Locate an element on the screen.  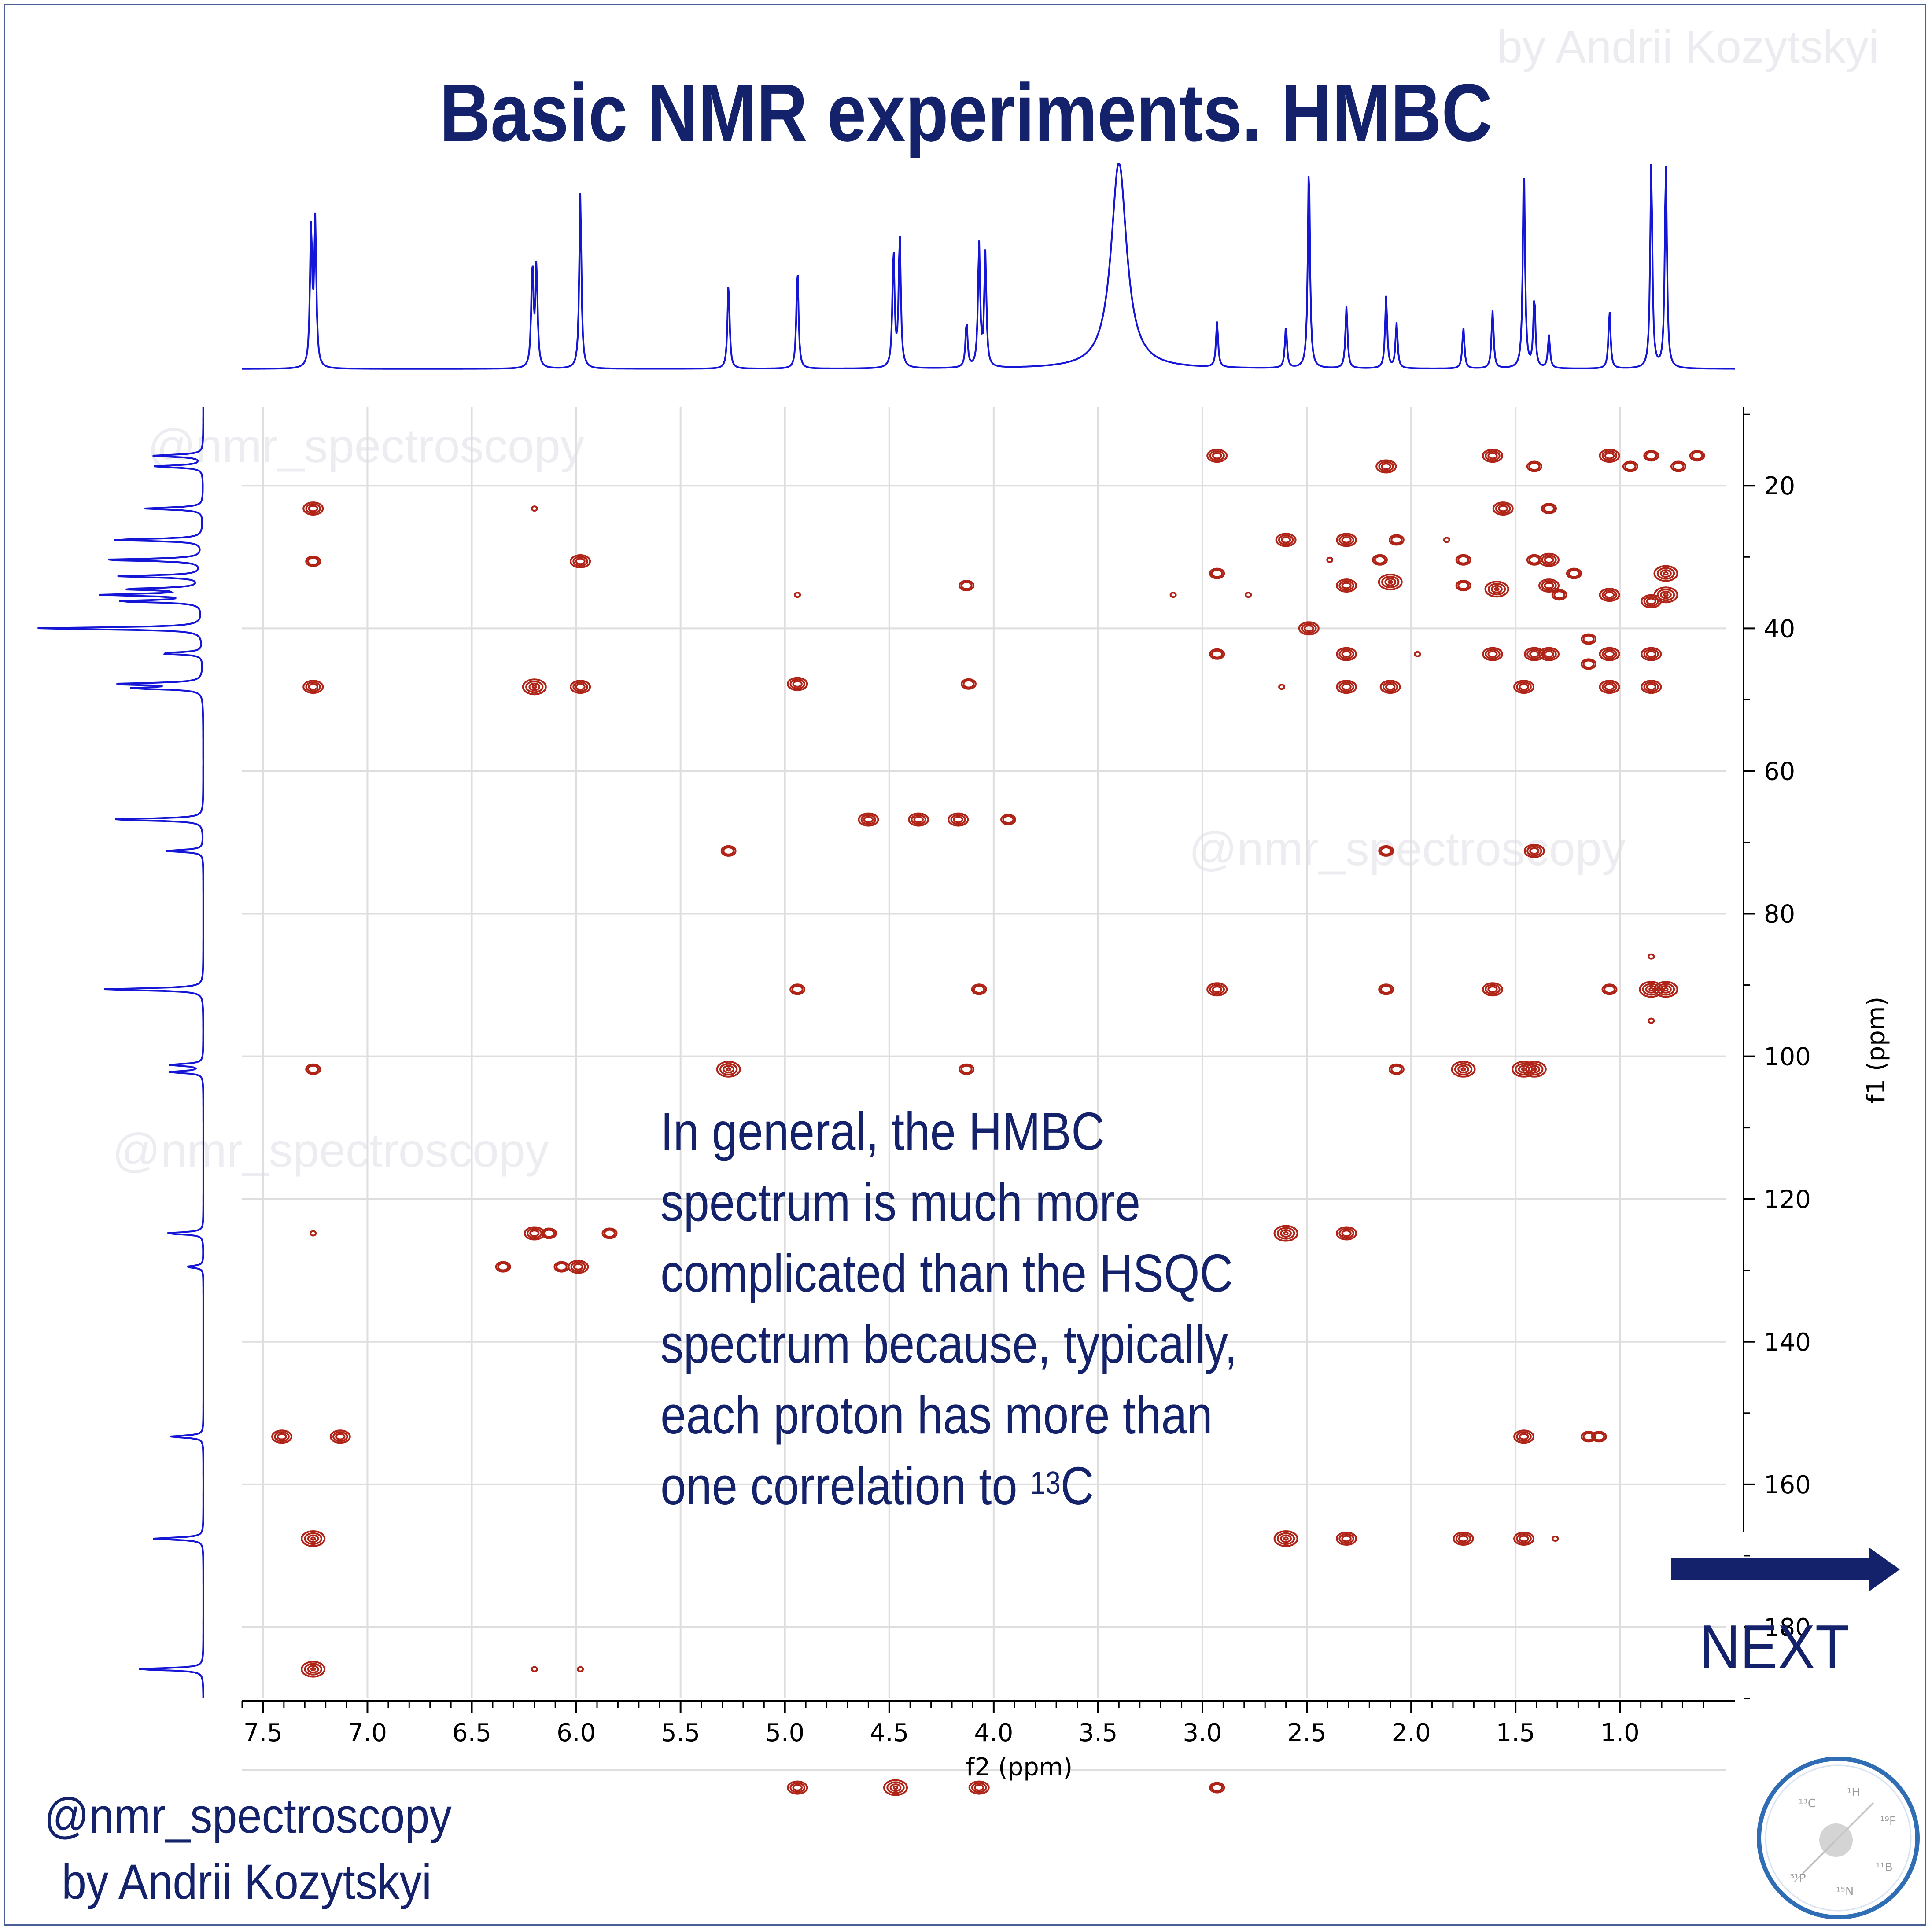
note-line6-suffix: C is located at coordinates (1077, 1486).